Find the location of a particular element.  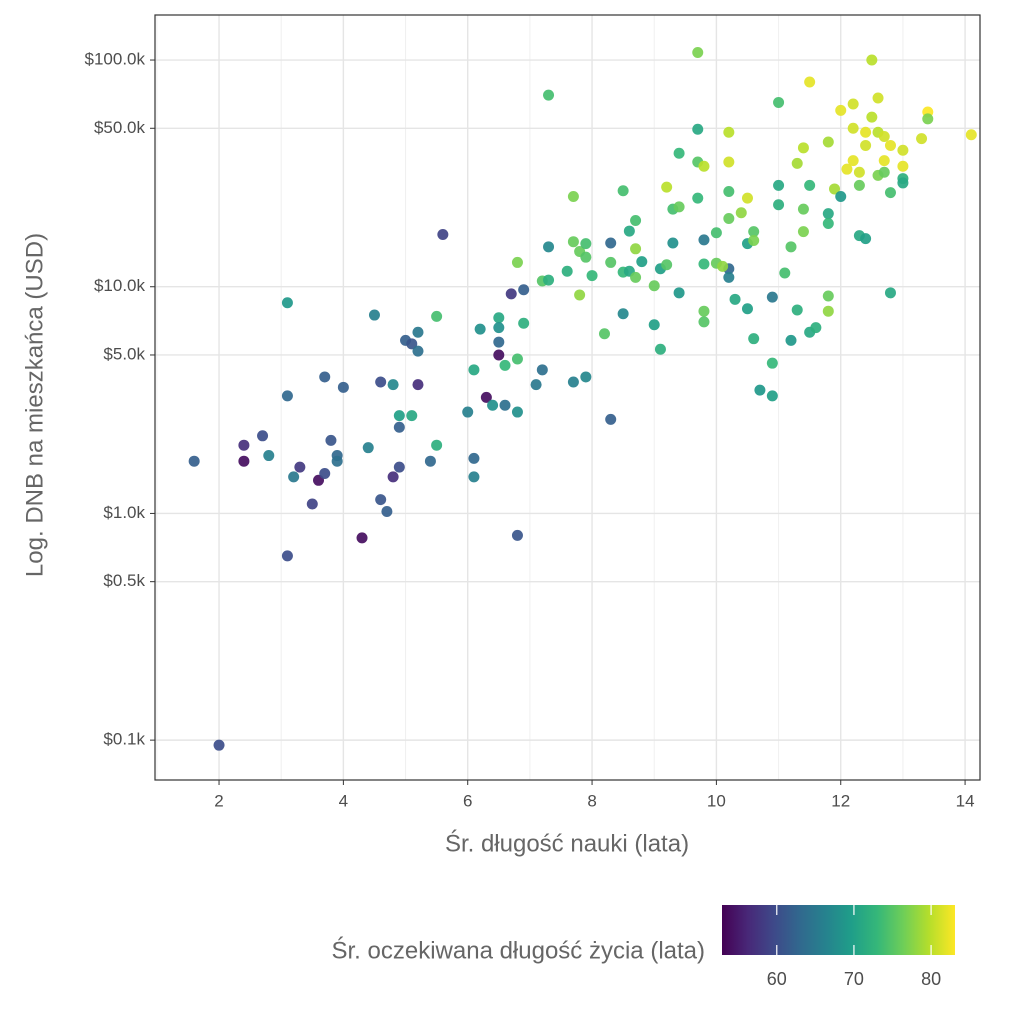

y-tick-label: $50.0k is located at coordinates (120, 127).